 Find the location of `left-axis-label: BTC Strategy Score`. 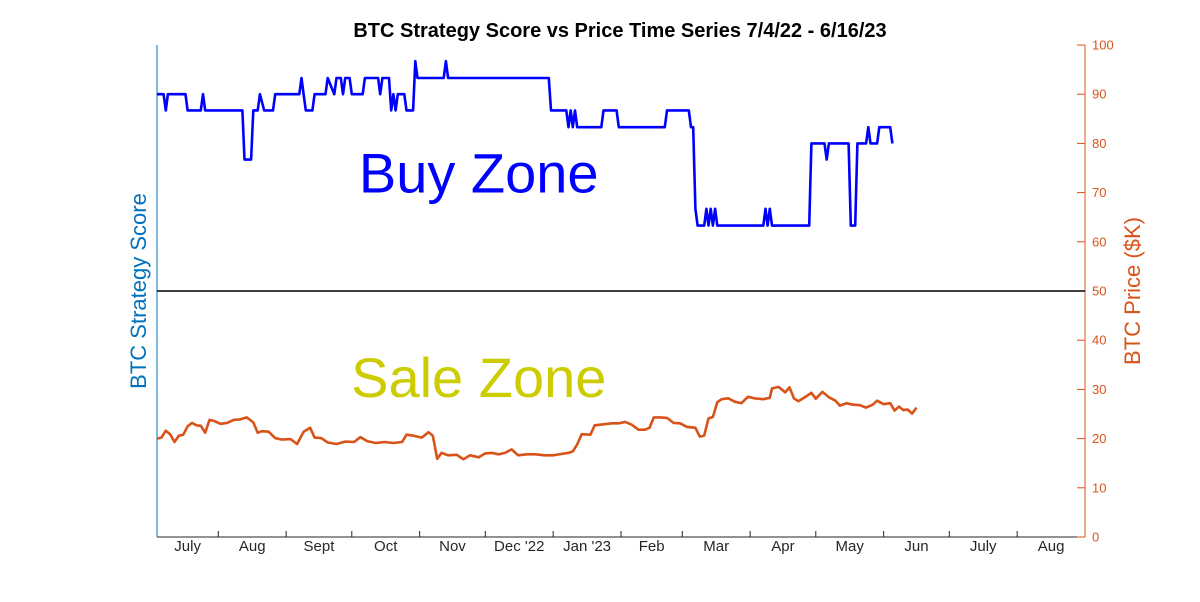

left-axis-label: BTC Strategy Score is located at coordinates (138, 291).